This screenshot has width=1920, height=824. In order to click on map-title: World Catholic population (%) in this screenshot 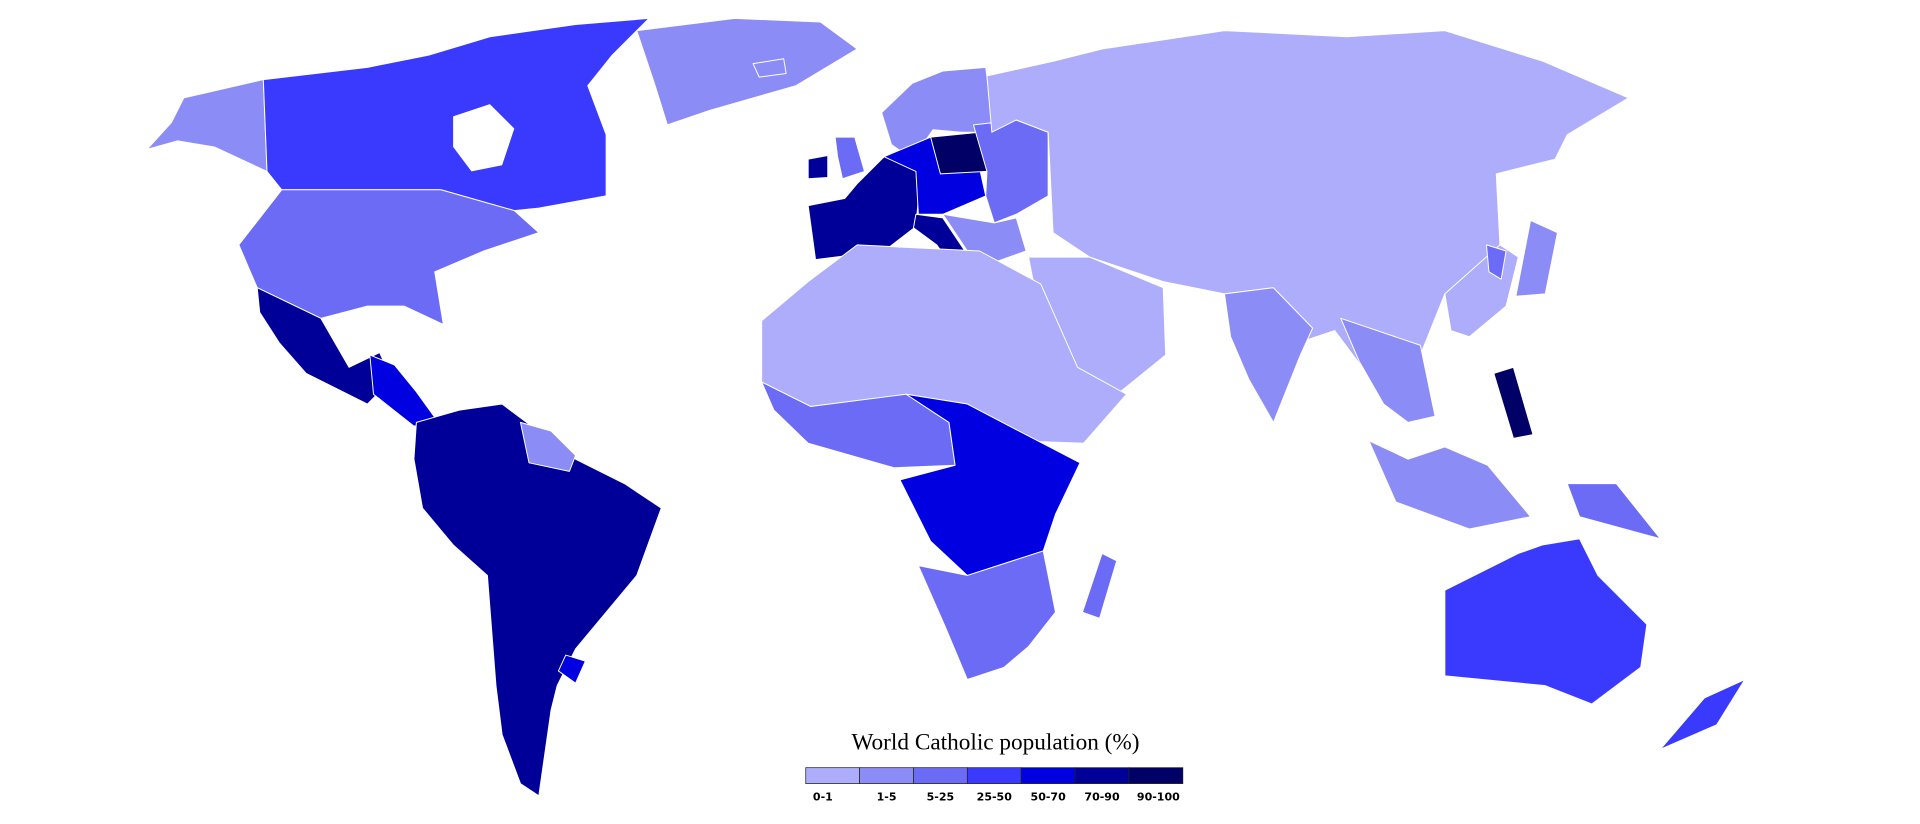, I will do `click(995, 742)`.